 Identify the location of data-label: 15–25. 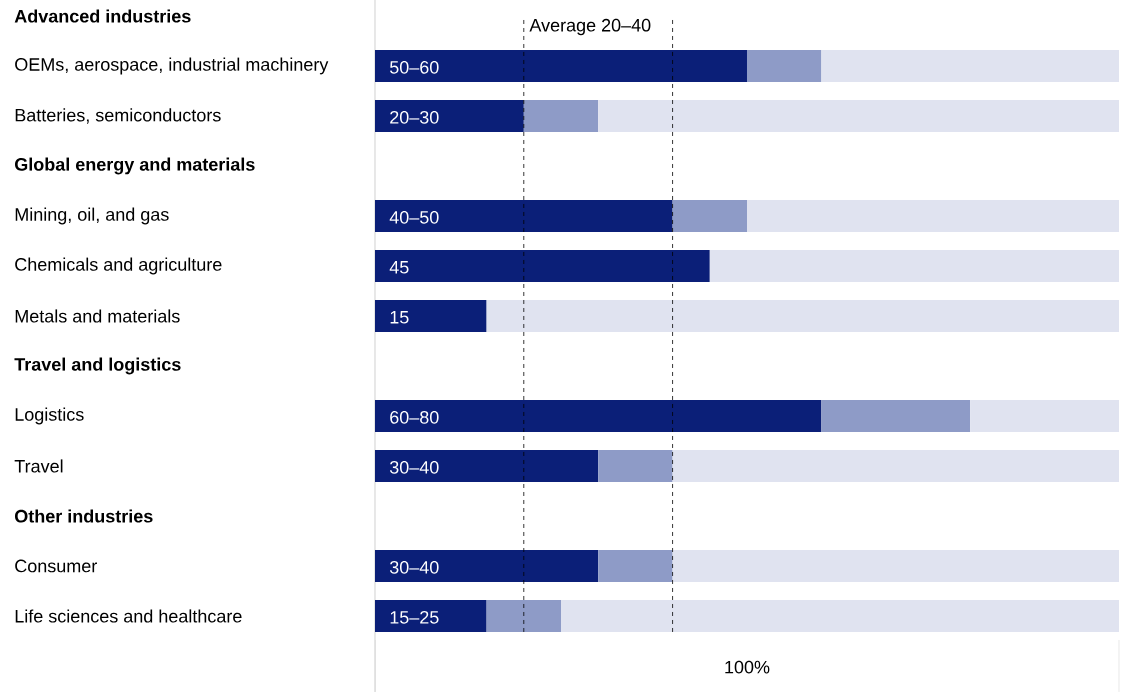
(414, 617).